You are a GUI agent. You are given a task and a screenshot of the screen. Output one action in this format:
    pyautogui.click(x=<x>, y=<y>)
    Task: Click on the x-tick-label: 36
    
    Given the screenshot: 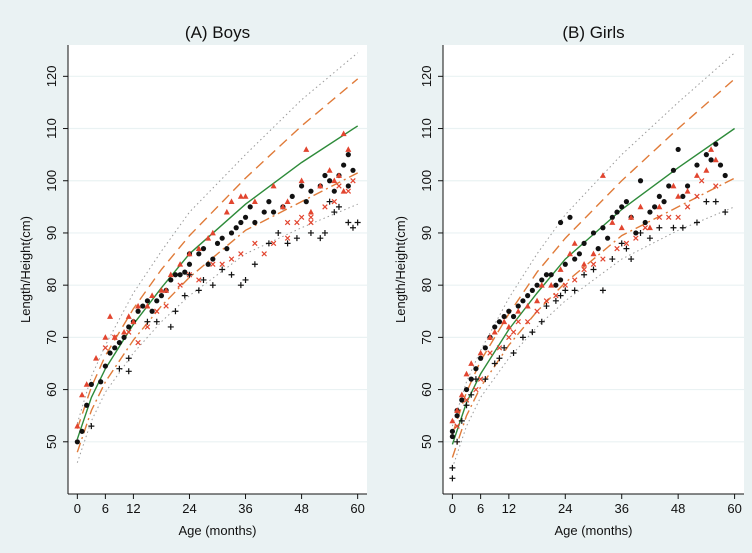 What is the action you would take?
    pyautogui.click(x=621, y=508)
    